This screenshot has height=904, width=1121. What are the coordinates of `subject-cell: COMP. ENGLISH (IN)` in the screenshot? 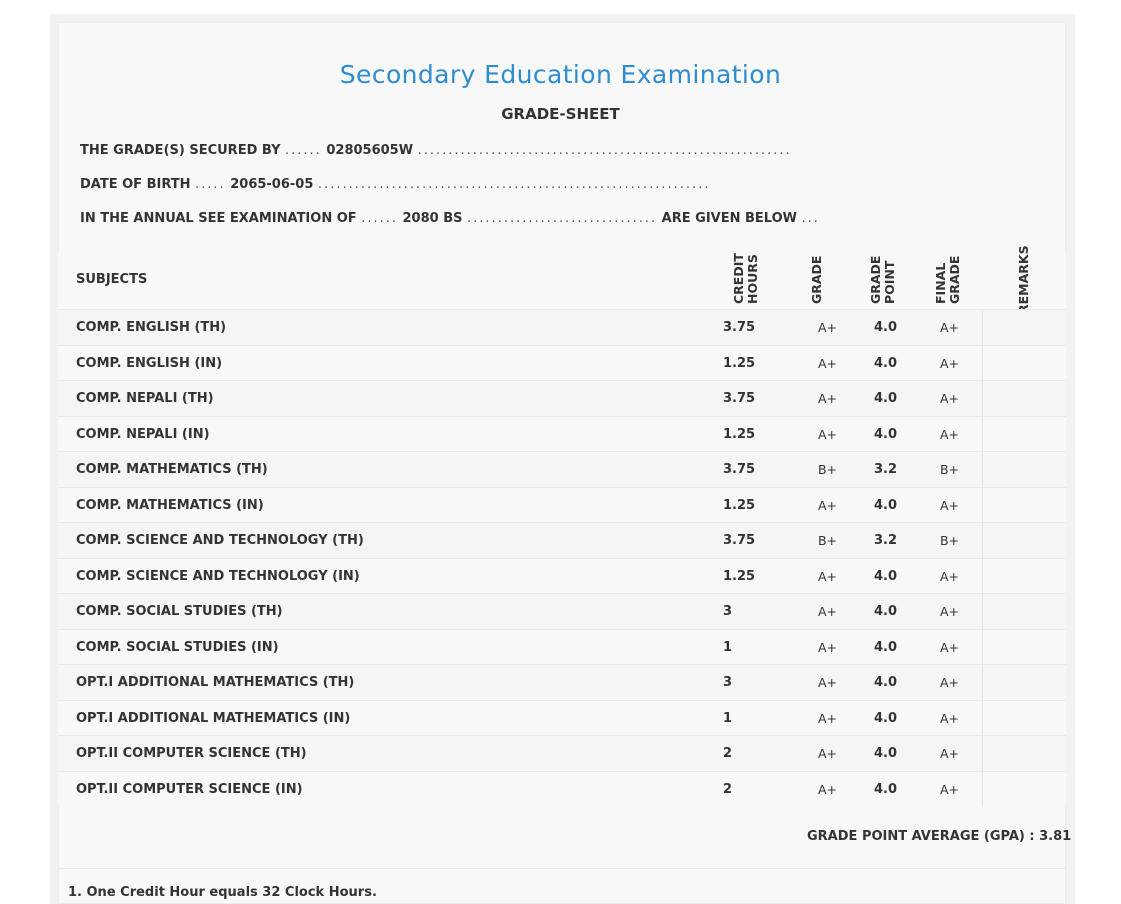 It's located at (149, 363).